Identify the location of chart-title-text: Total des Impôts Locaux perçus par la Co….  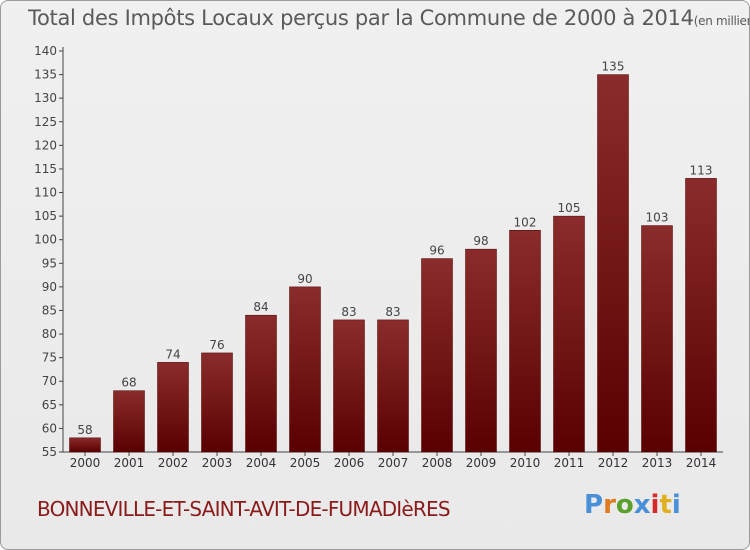
(361, 18).